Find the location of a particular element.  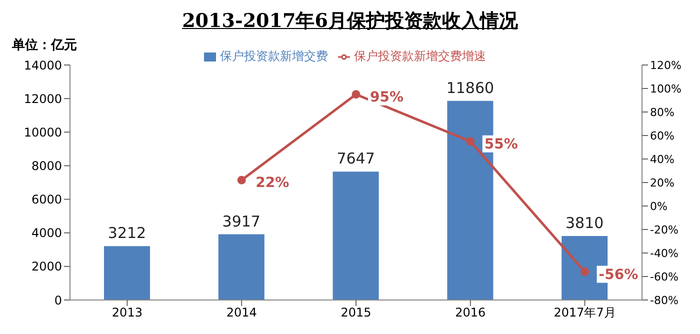

y2-tick-label: 60% is located at coordinates (662, 135).